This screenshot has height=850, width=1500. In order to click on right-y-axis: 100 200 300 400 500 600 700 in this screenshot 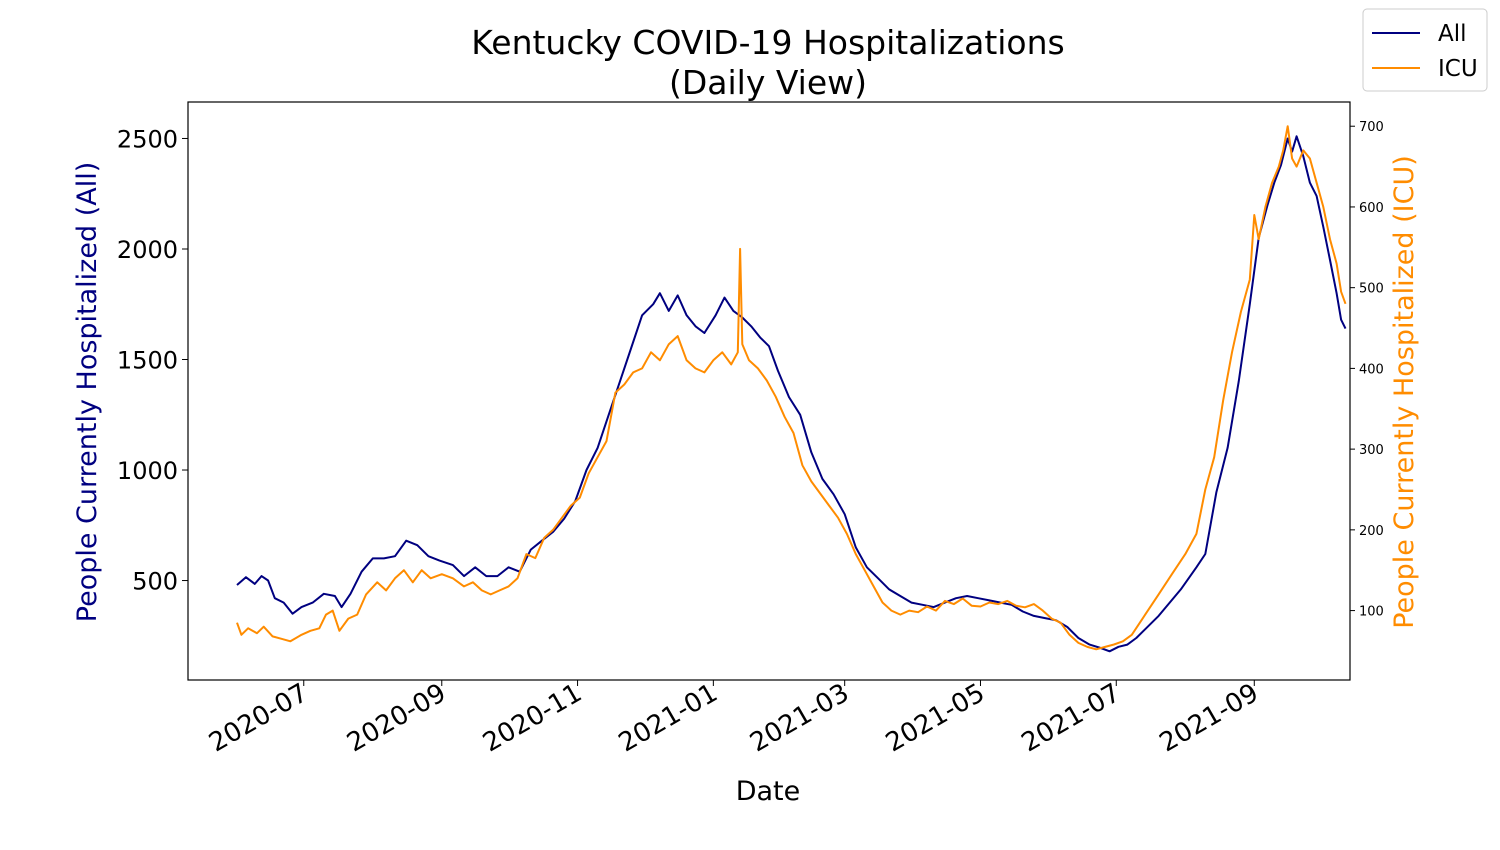, I will do `click(1367, 370)`.